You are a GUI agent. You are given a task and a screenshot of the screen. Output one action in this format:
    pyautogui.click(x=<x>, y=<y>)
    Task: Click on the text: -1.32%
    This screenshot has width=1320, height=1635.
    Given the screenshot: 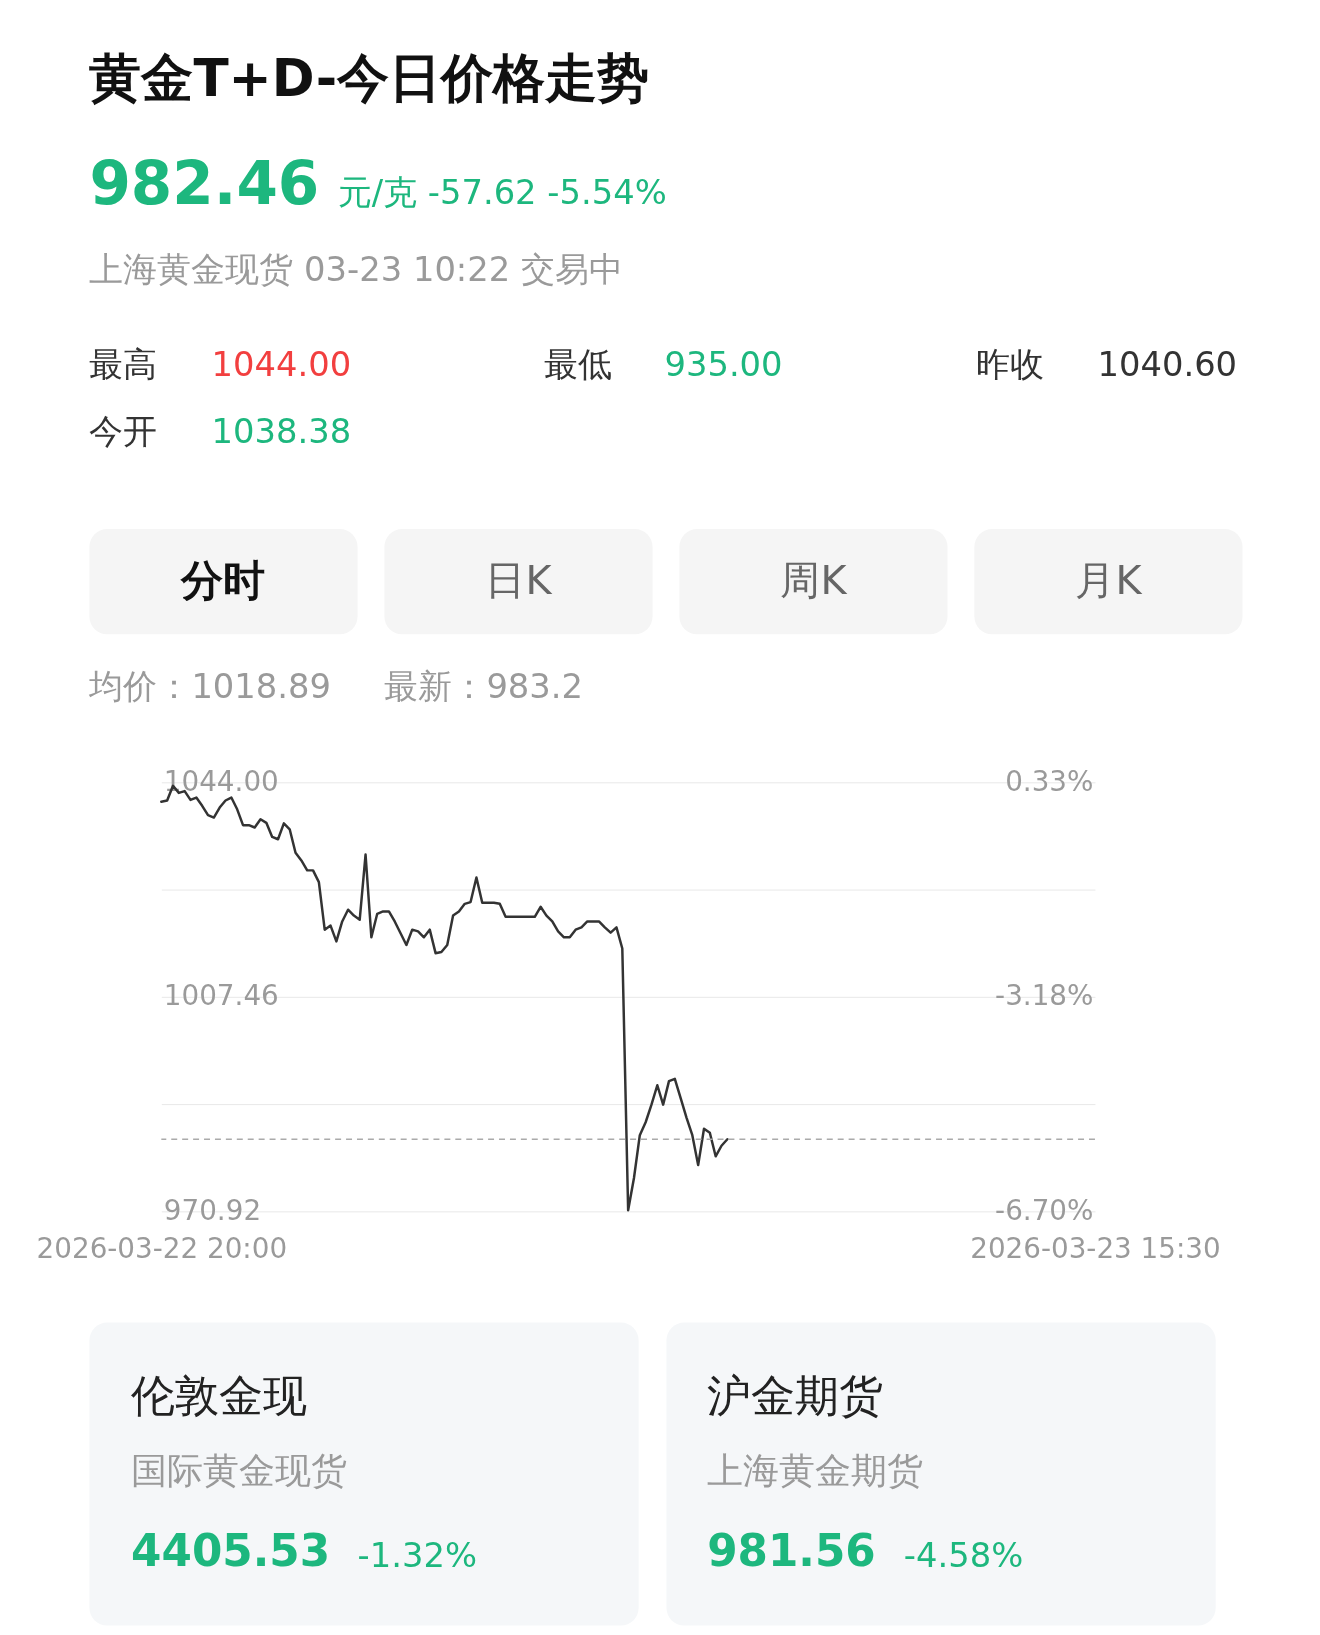 What is the action you would take?
    pyautogui.click(x=417, y=1555)
    